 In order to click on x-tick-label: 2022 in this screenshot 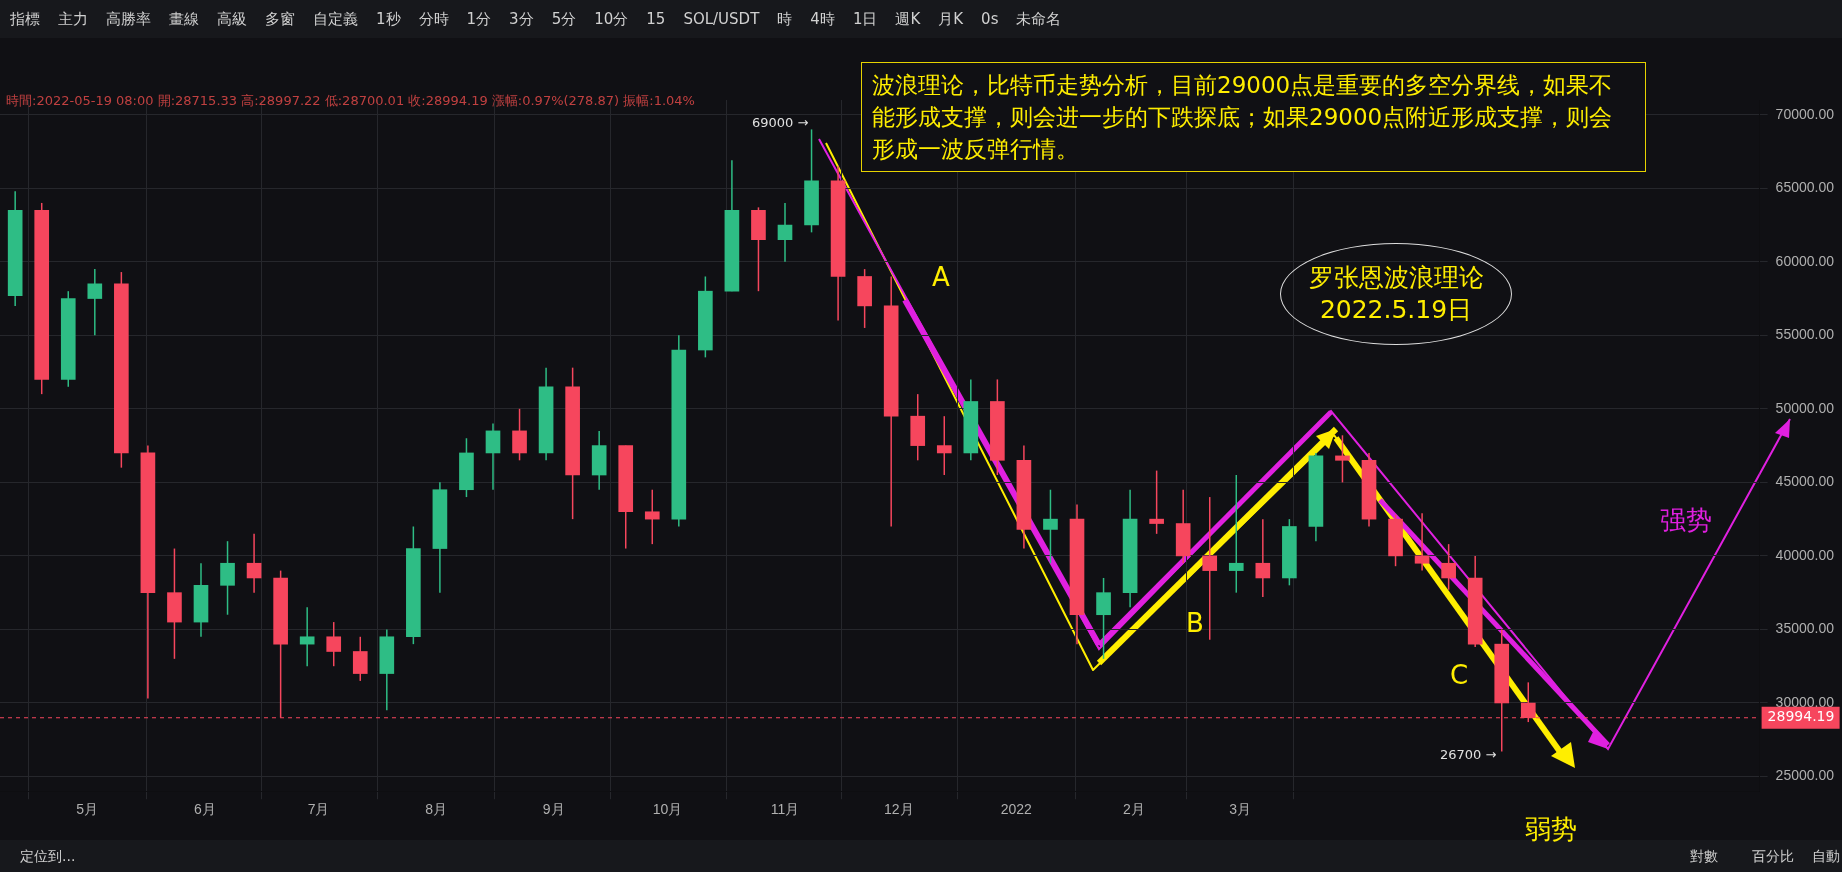, I will do `click(1016, 809)`.